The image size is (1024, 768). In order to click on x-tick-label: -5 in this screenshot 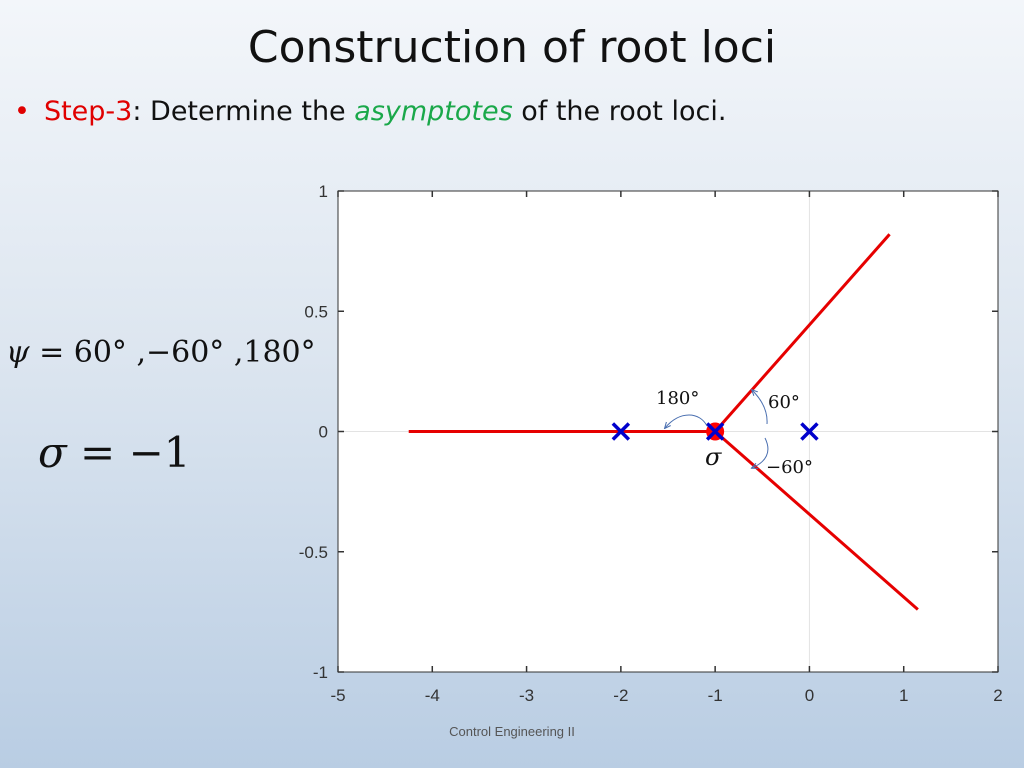, I will do `click(337, 695)`.